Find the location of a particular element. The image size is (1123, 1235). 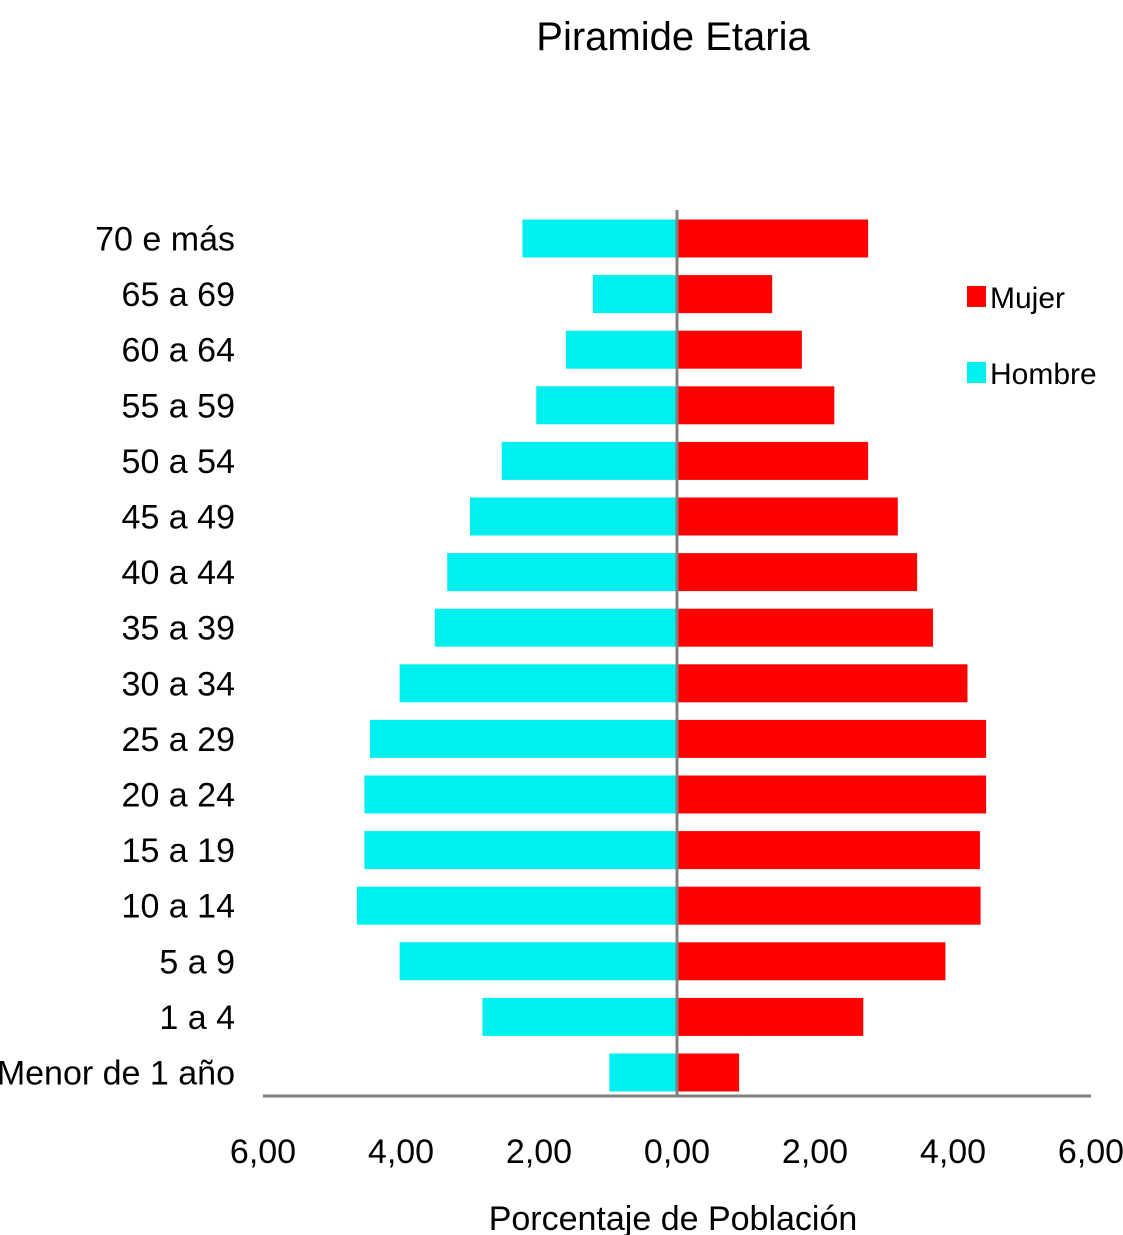

x-tick-label-0: 6,00 is located at coordinates (263, 1152).